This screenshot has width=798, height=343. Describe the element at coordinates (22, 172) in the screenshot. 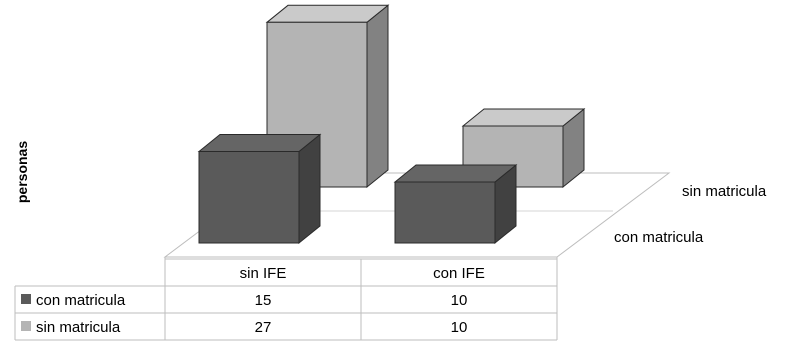

I see `y-axis-label: personas` at that location.